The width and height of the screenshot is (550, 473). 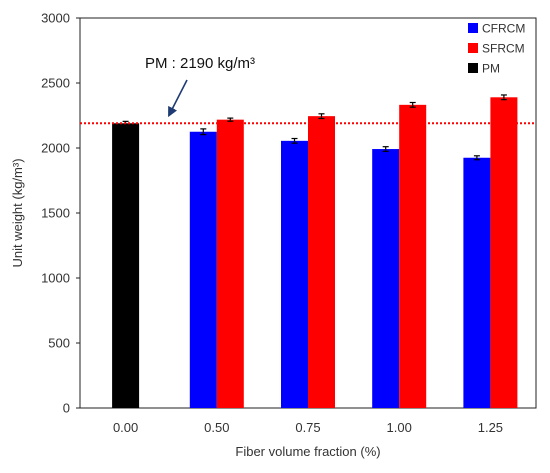 What do you see at coordinates (473, 68) in the screenshot?
I see `legend-swatch-pm` at bounding box center [473, 68].